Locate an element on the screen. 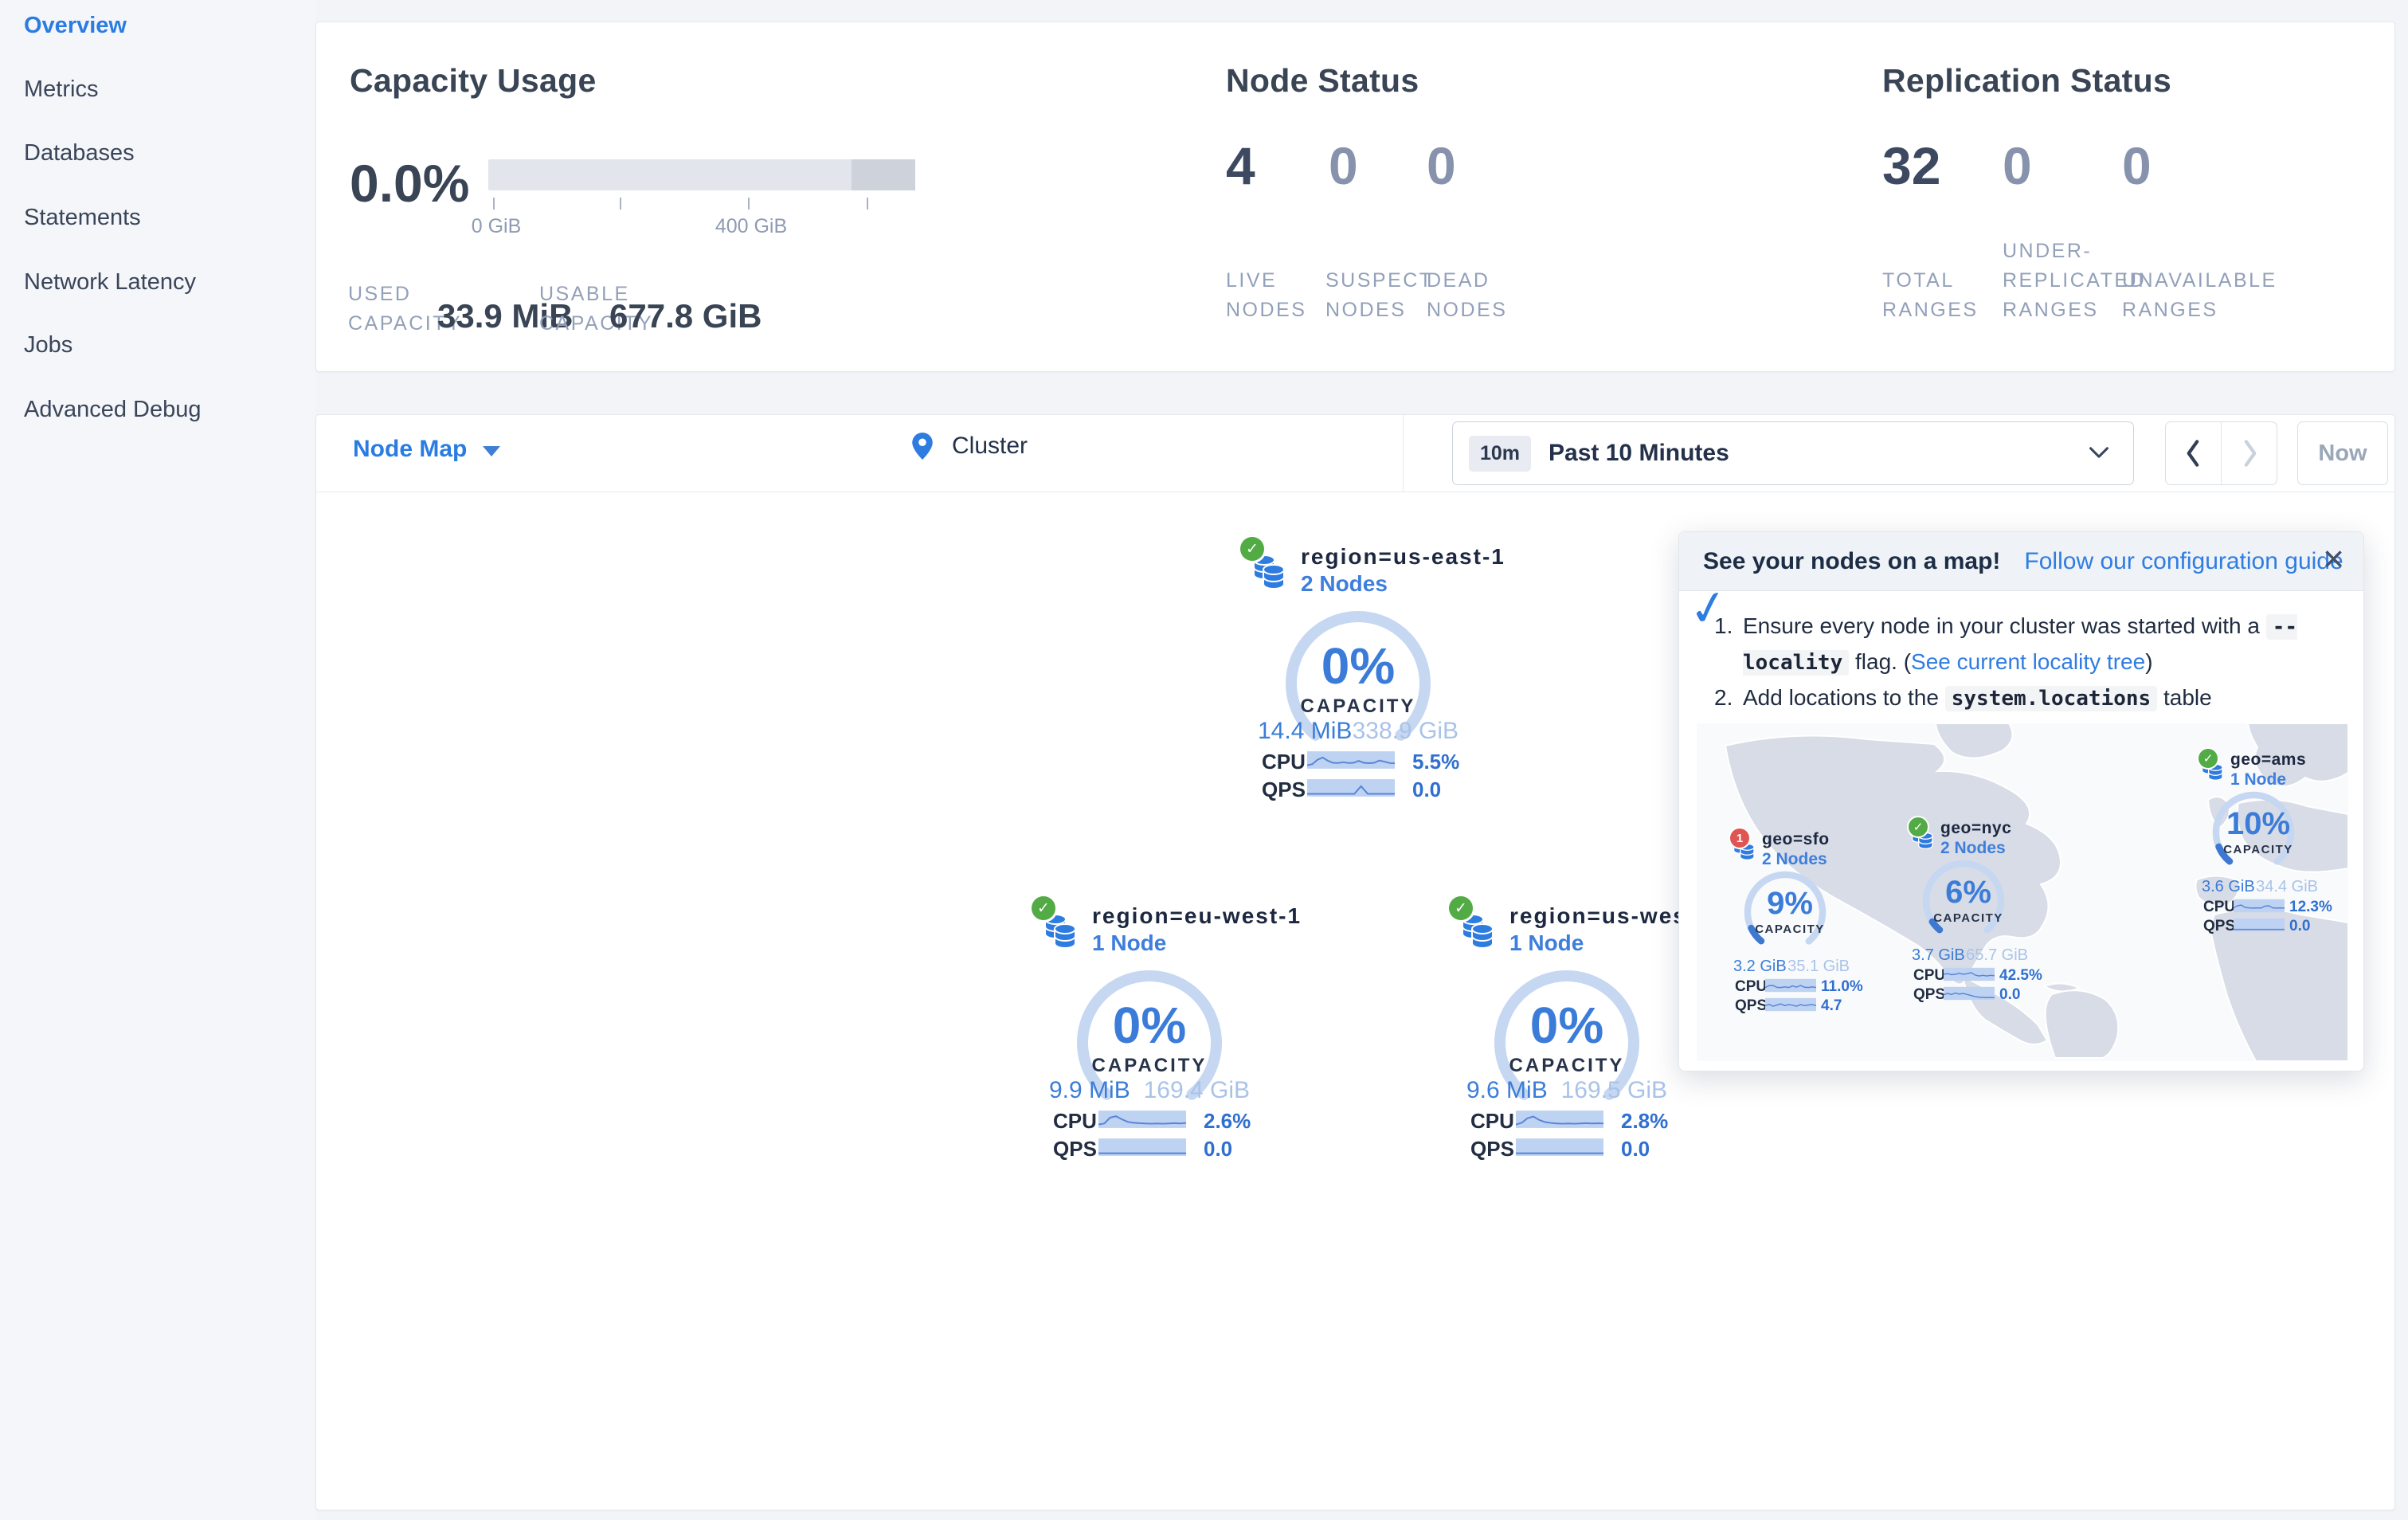 The width and height of the screenshot is (2408, 1520). breadcrumb-label: Cluster is located at coordinates (990, 446).